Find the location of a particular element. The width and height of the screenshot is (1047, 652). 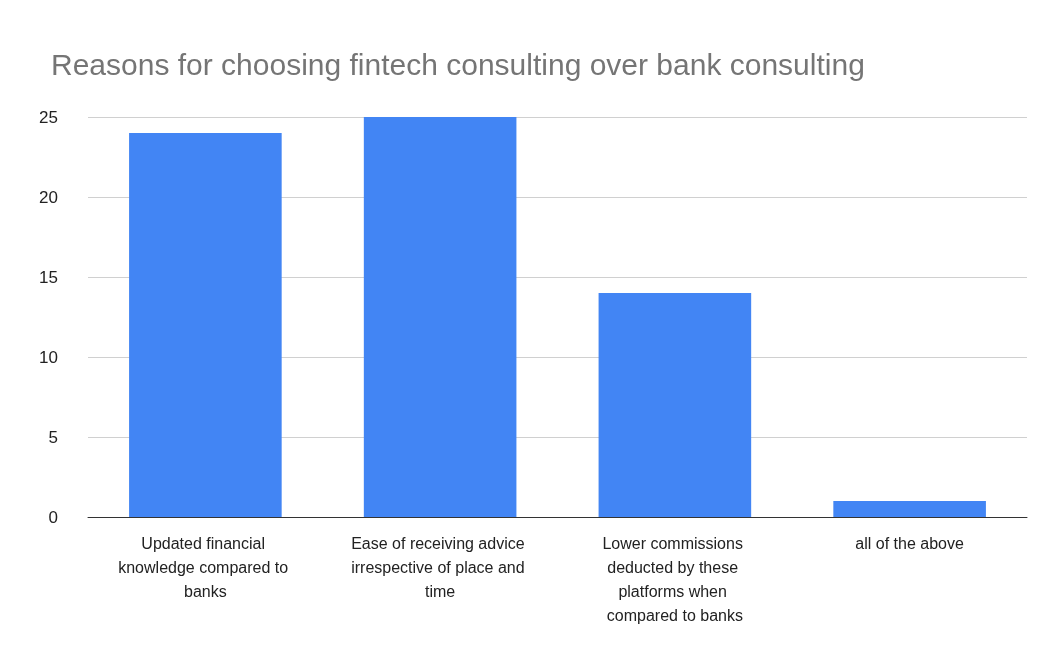

y-tick-label: 20 is located at coordinates (48, 197).